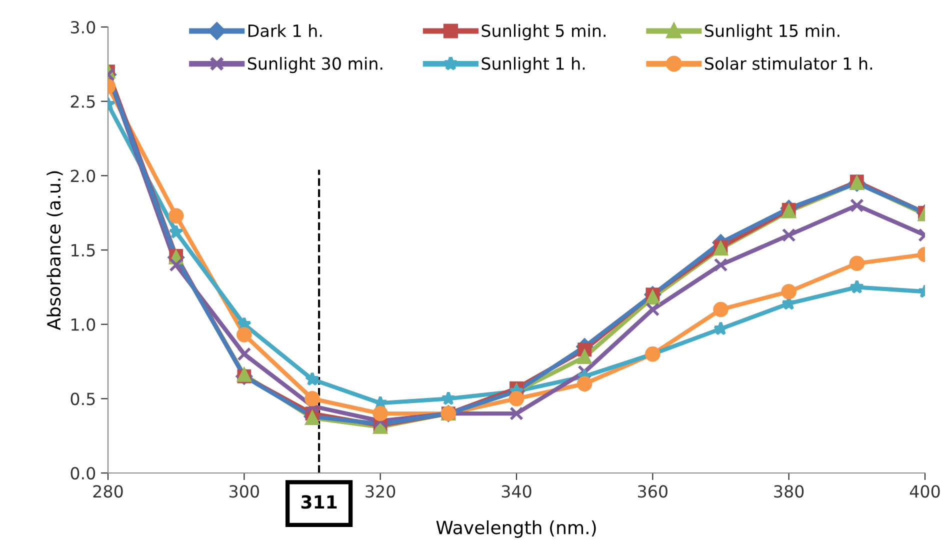  I want to click on y-tick-label: 0.0, so click(83, 473).